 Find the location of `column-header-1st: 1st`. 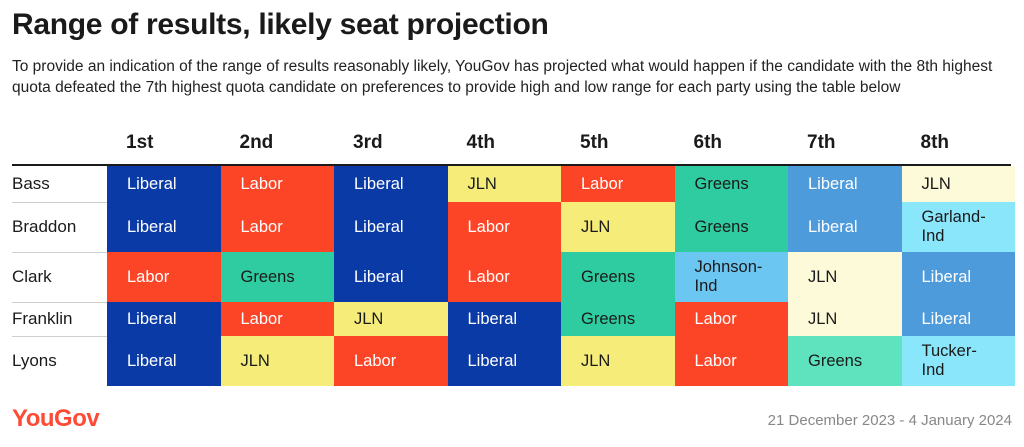

column-header-1st: 1st is located at coordinates (140, 142).